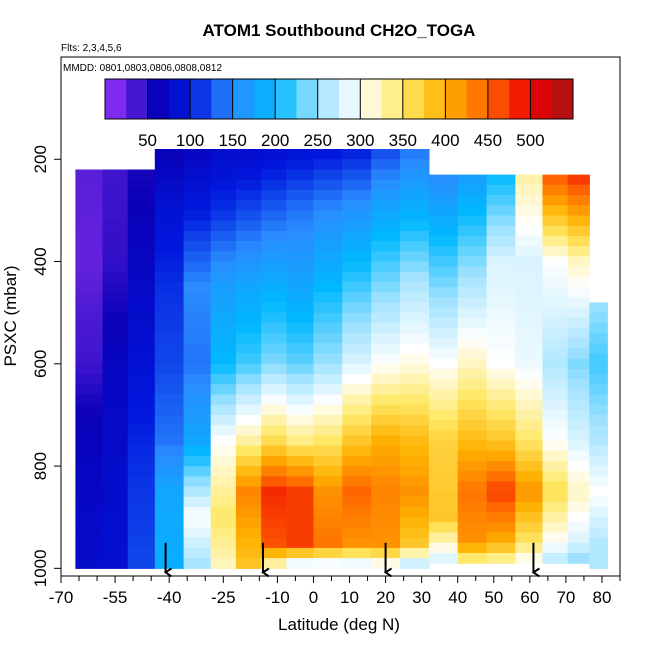 The height and width of the screenshot is (650, 650). What do you see at coordinates (277, 597) in the screenshot?
I see `x-tick-label: -10` at bounding box center [277, 597].